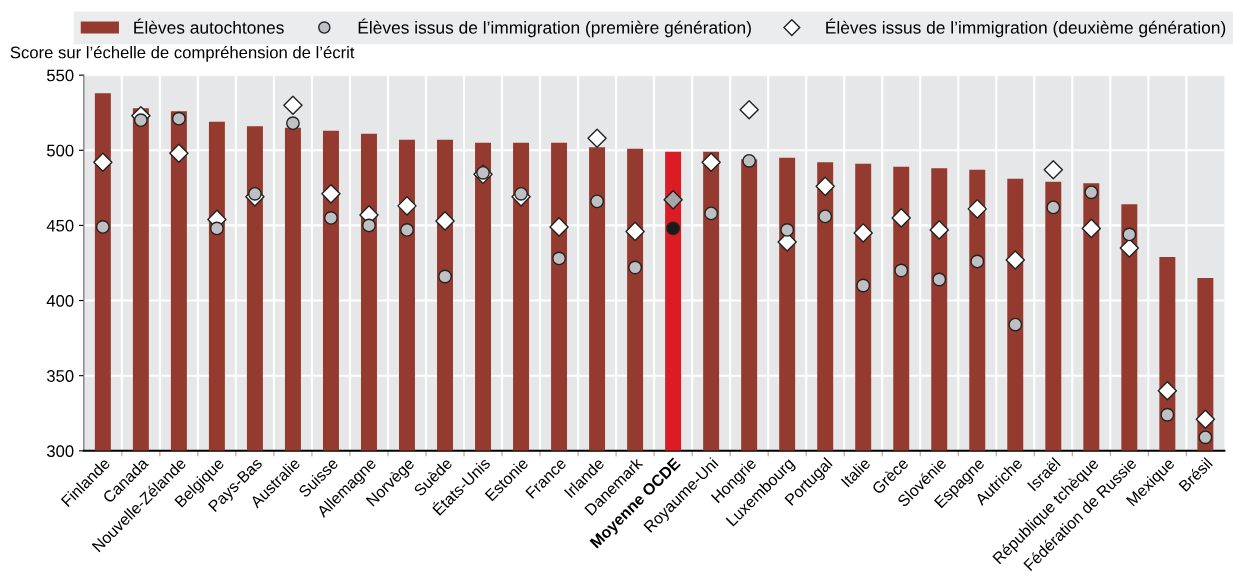 This screenshot has width=1233, height=587. I want to click on x-tick-label: Italie, so click(855, 472).